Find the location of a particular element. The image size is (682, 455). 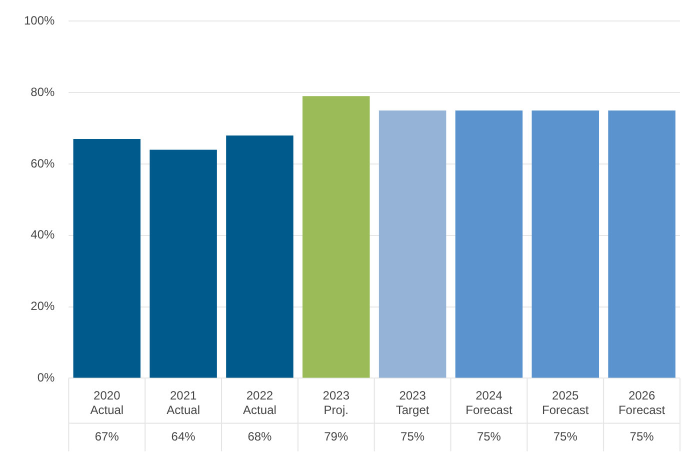

x-tick-label: 2022 Actual is located at coordinates (259, 403).